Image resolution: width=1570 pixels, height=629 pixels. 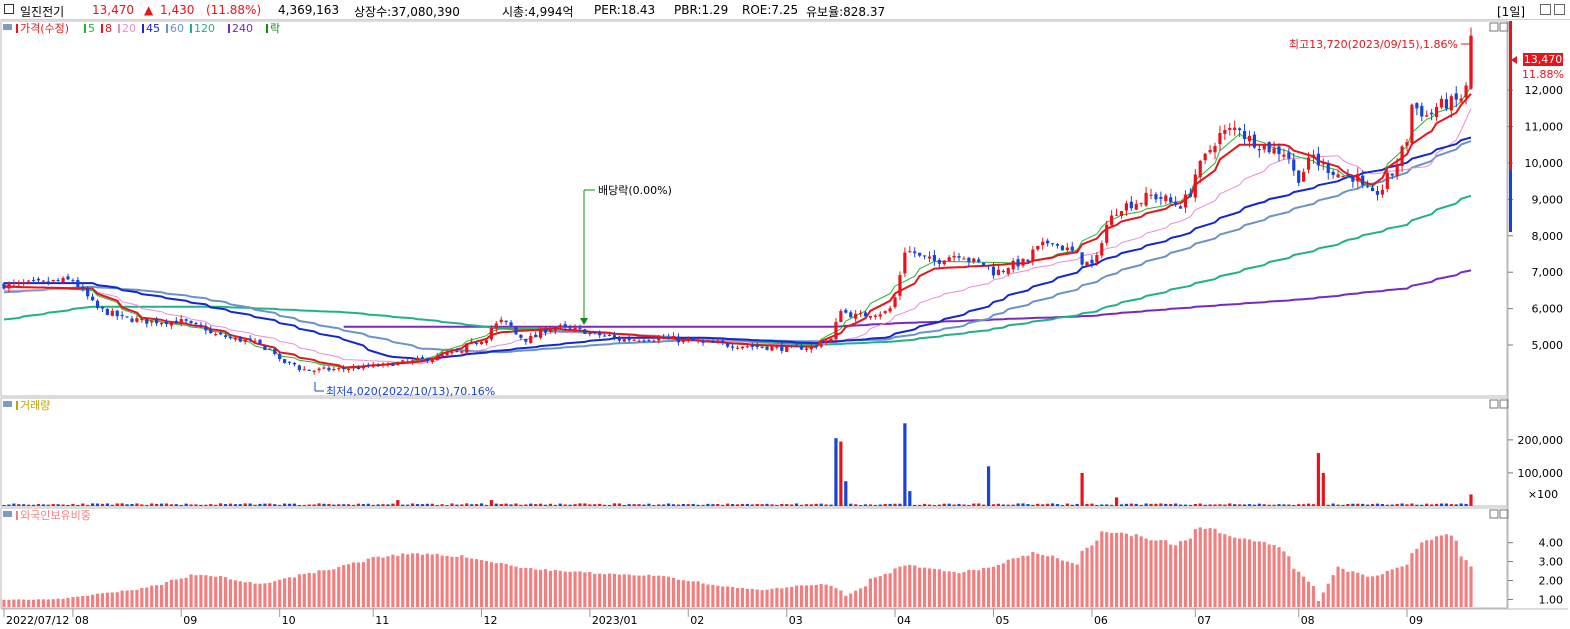 What do you see at coordinates (796, 620) in the screenshot?
I see `x-tick-label: 03` at bounding box center [796, 620].